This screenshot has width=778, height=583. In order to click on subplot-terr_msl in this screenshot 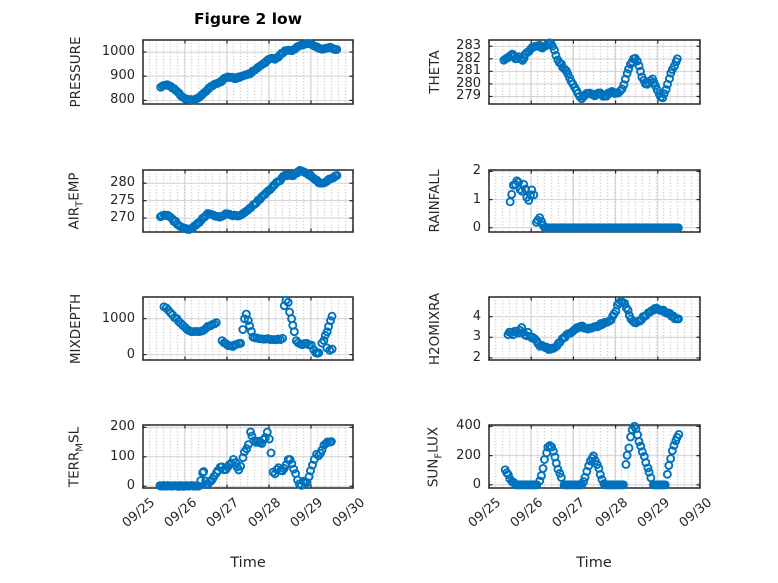, I will do `click(248, 457)`.